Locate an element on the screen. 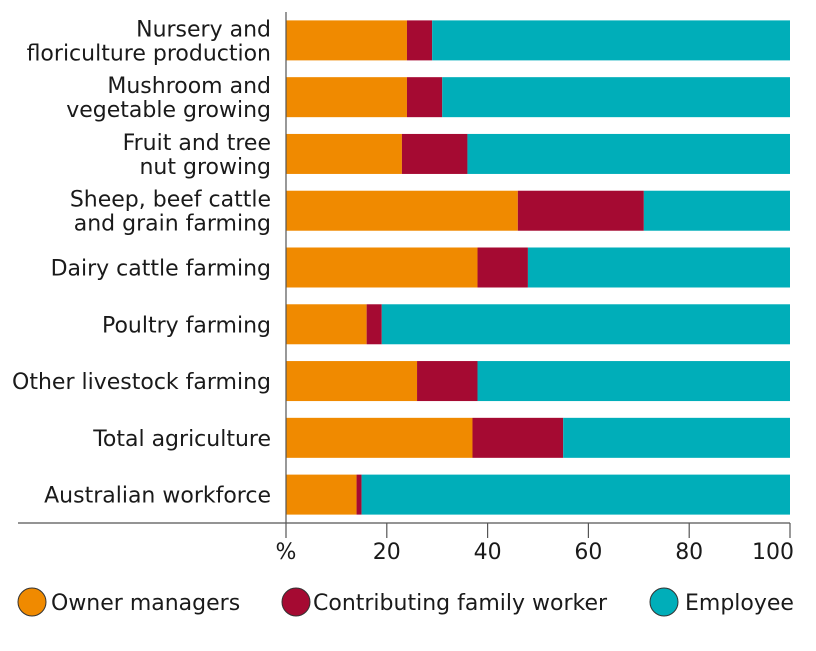 This screenshot has height=651, width=816. category-label-3-line-2: nut growing is located at coordinates (205, 167).